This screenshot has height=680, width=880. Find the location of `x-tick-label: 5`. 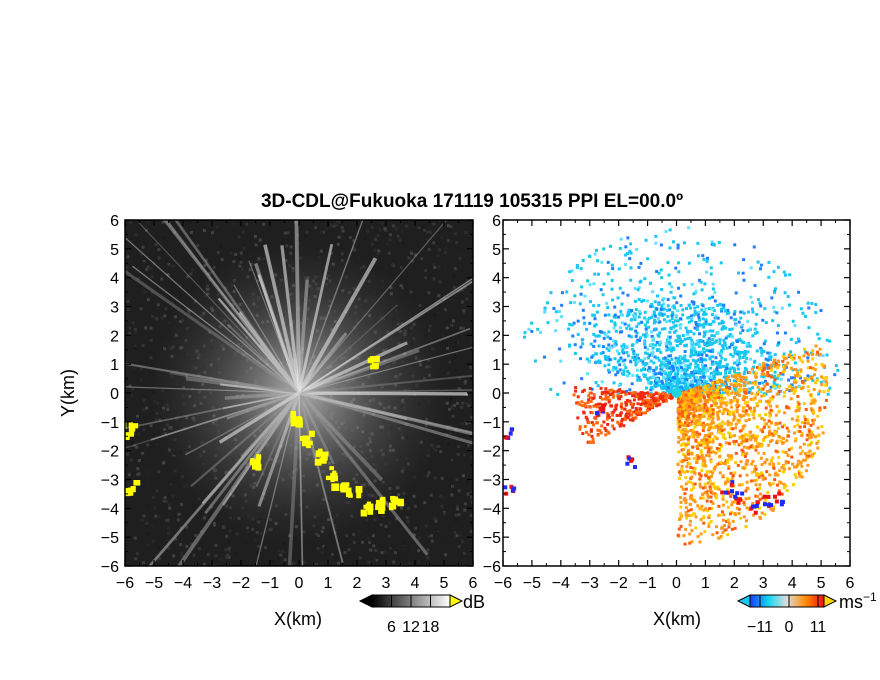

x-tick-label: 5 is located at coordinates (444, 583).